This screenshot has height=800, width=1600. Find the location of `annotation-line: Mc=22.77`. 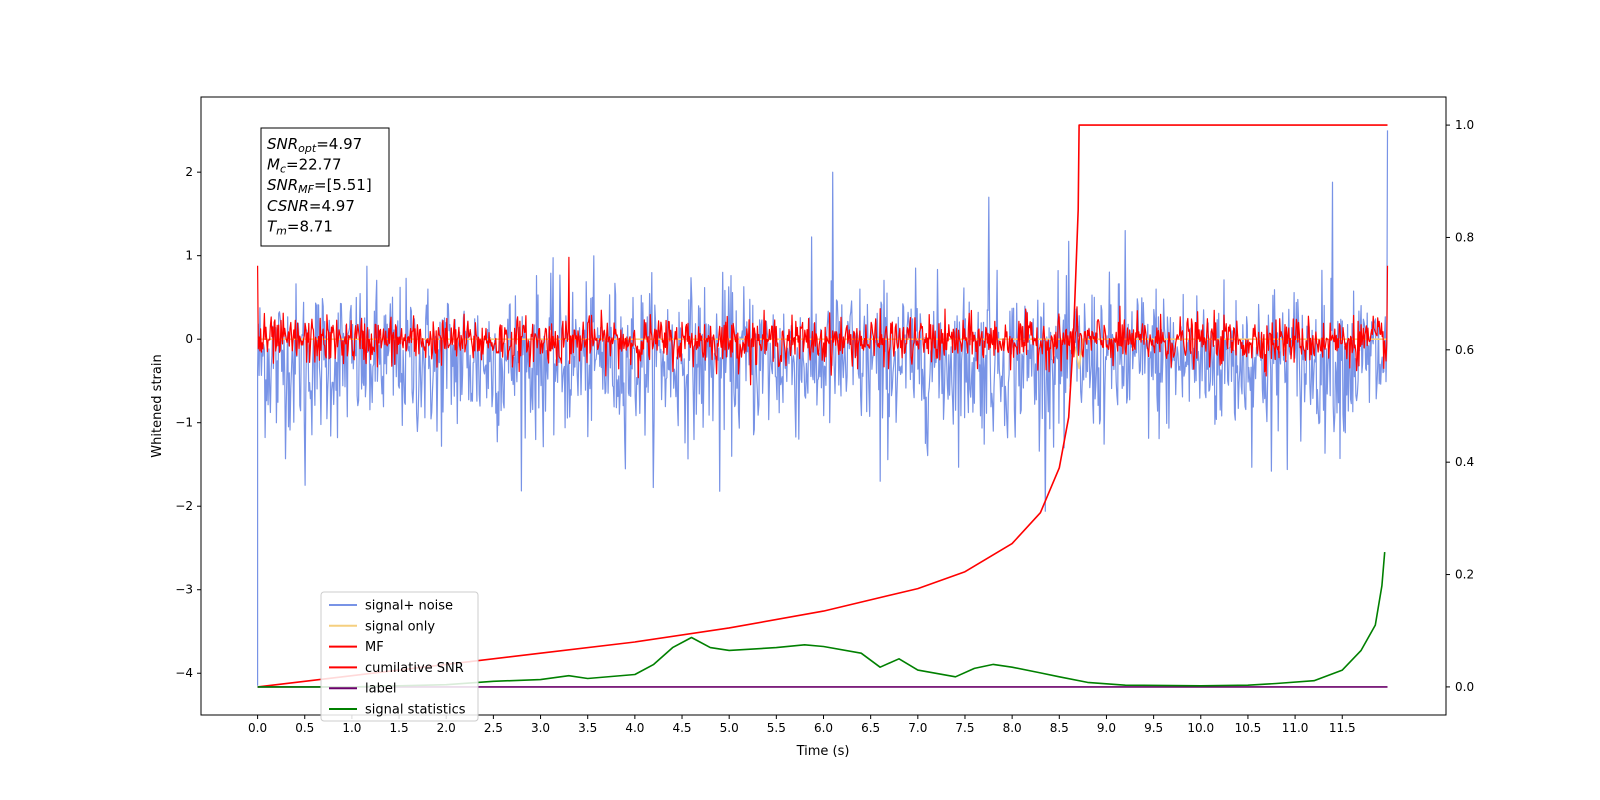

annotation-line: Mc=22.77 is located at coordinates (304, 166).